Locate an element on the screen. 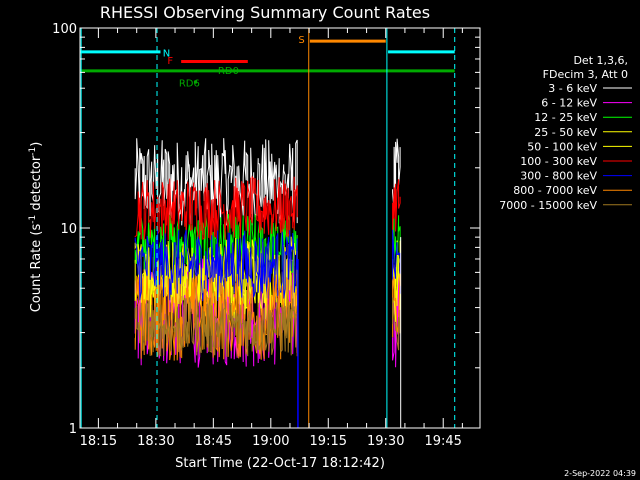  legend-label-5: 50 - 100 keV is located at coordinates (562, 146).